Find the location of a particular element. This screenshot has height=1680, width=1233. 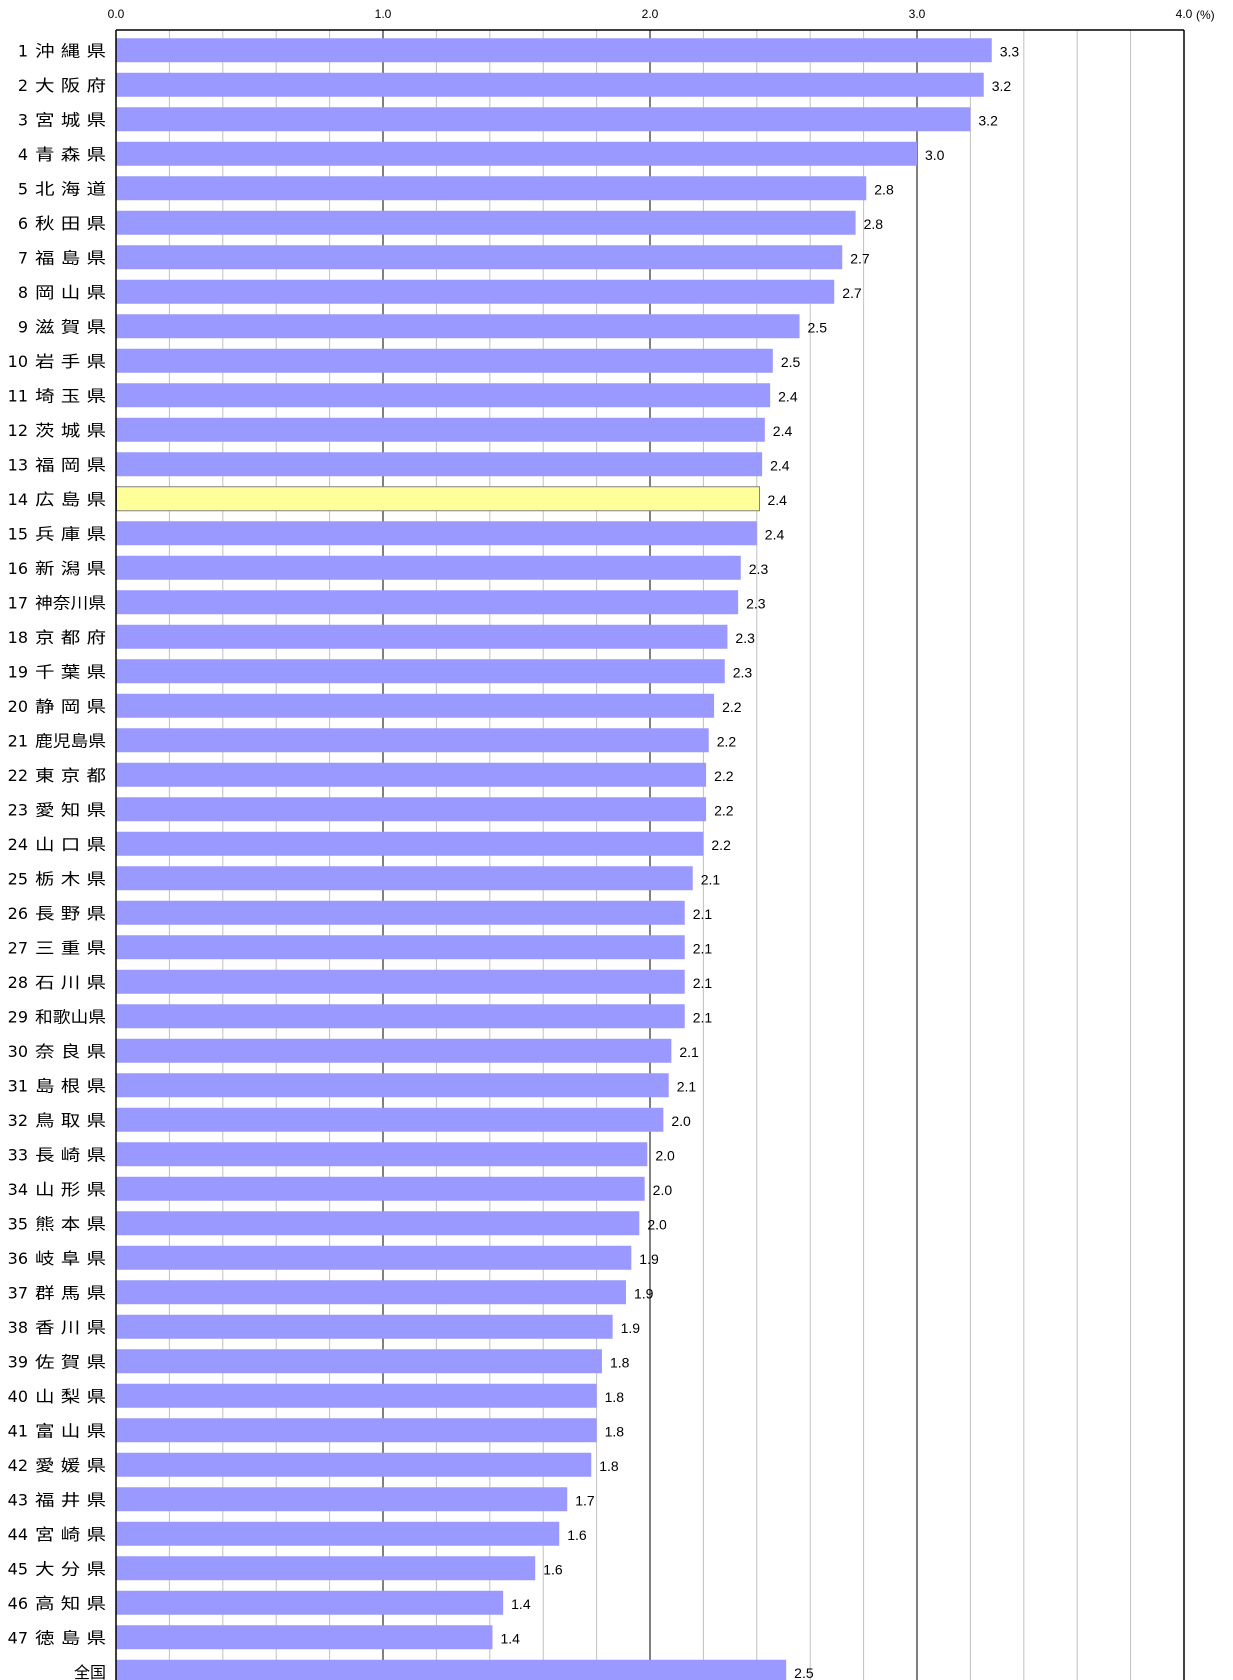

rank-label: 42 is located at coordinates (18, 1465).